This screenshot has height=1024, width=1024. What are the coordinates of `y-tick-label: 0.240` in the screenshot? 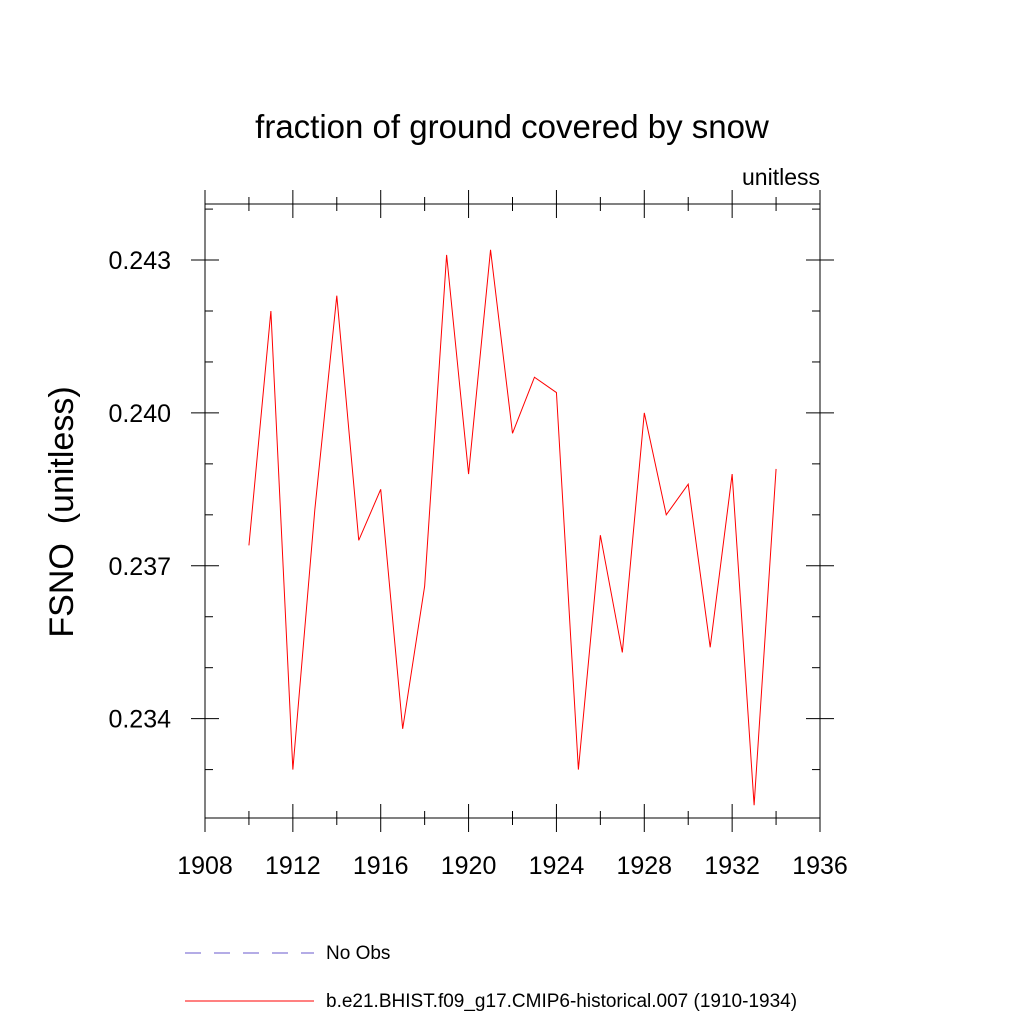 It's located at (139, 414).